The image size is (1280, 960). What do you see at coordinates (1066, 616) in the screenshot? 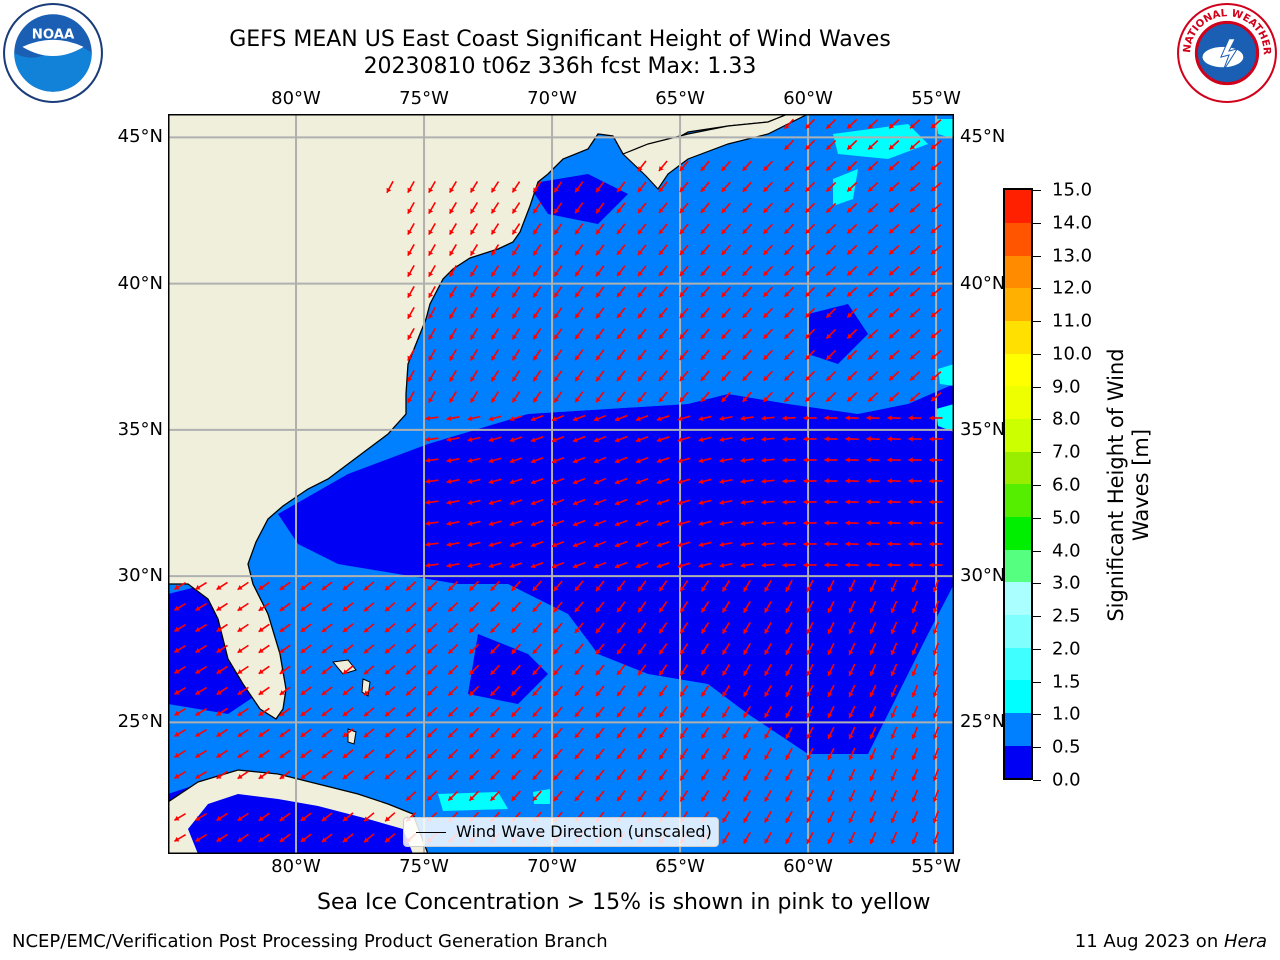
I see `colorbar-tick-label: 2.5` at bounding box center [1066, 616].